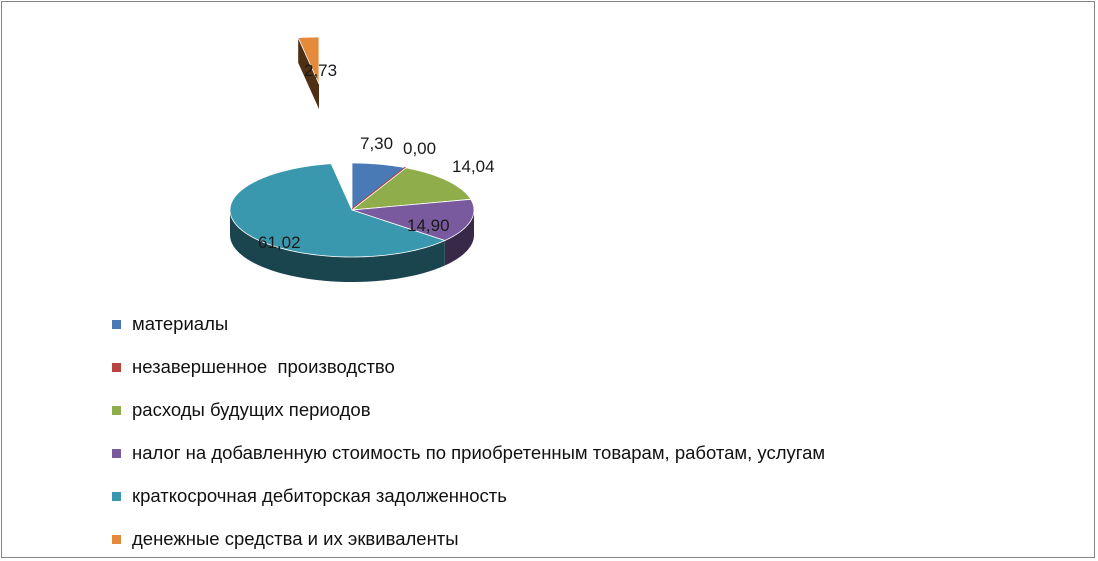 This screenshot has height=561, width=1098. Describe the element at coordinates (376, 156) in the screenshot. I see `data-labels: 7,30 0,00 14,04 14,90 61,02 2,73` at that location.